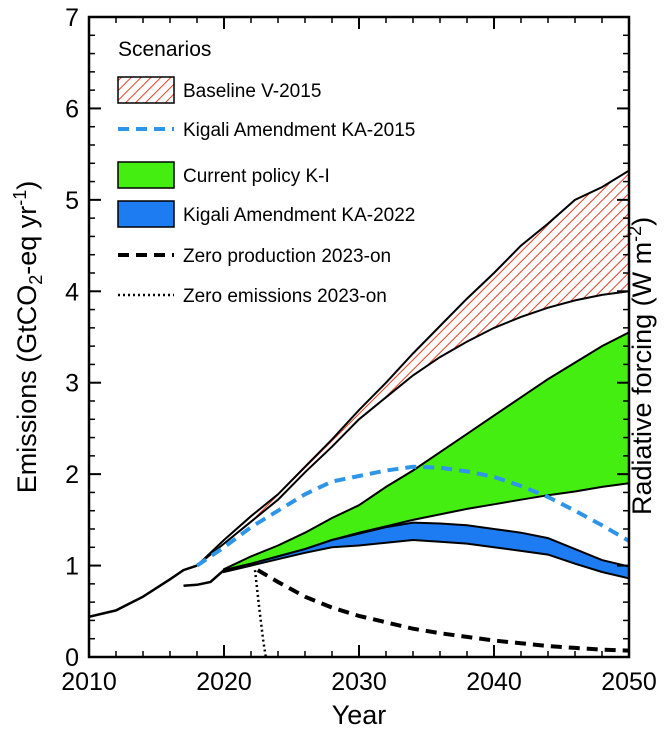 Image resolution: width=667 pixels, height=734 pixels. Describe the element at coordinates (224, 682) in the screenshot. I see `x-tick-label-2020: 2020` at that location.